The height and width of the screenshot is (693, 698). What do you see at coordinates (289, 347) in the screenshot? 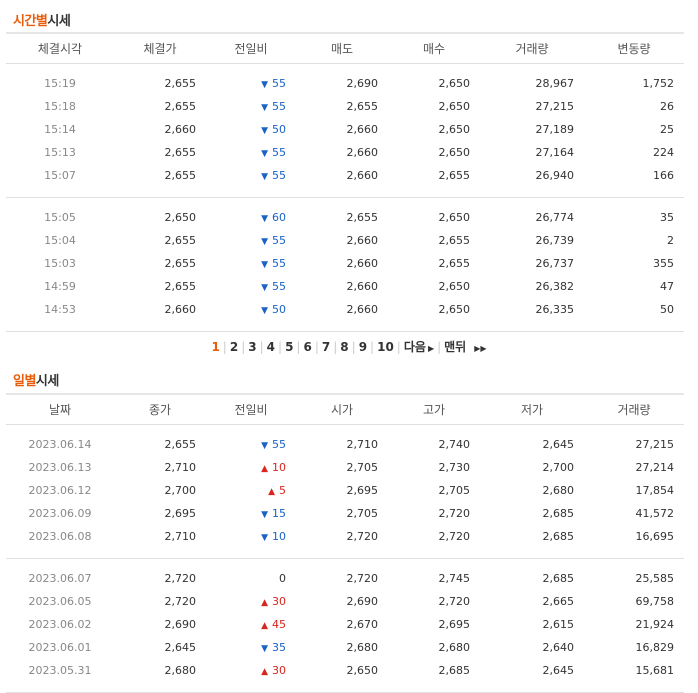
I see `page-link-5: 5` at bounding box center [289, 347].